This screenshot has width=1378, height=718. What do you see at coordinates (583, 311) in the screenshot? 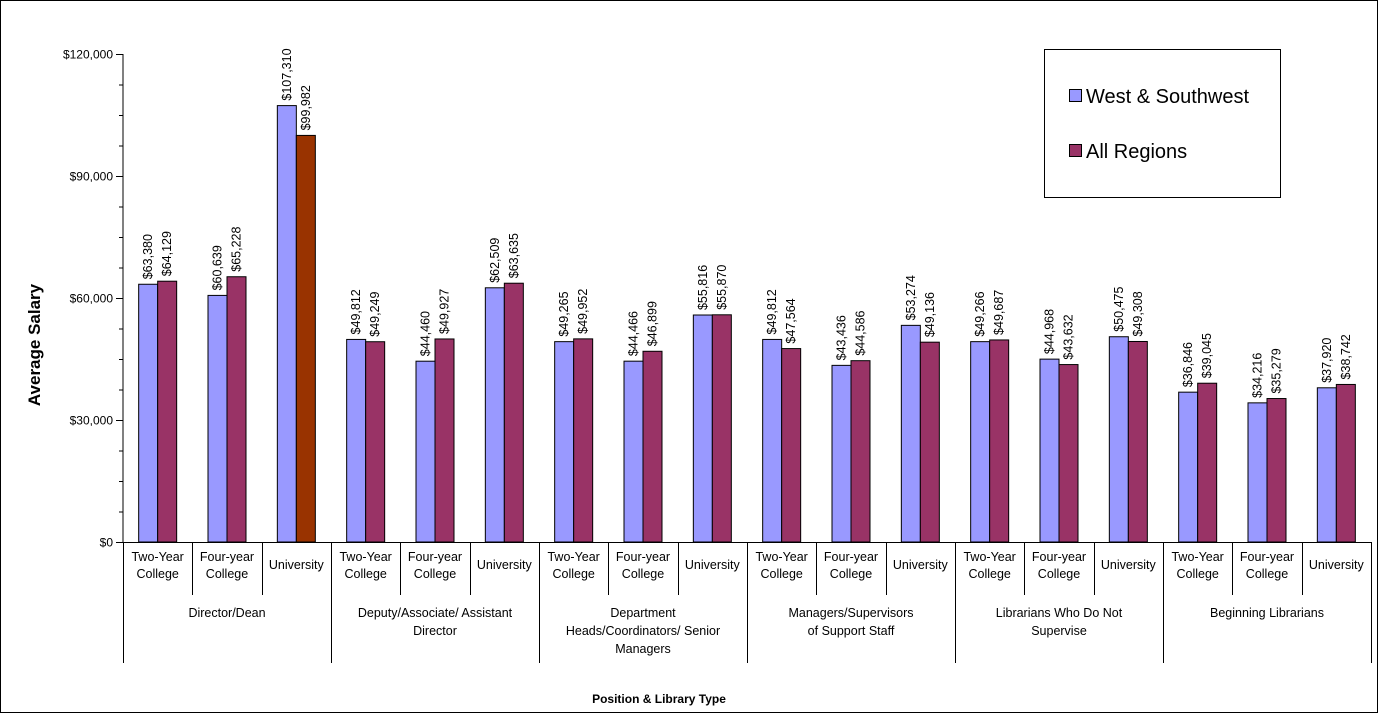
I see `data-label: $49,952` at bounding box center [583, 311].